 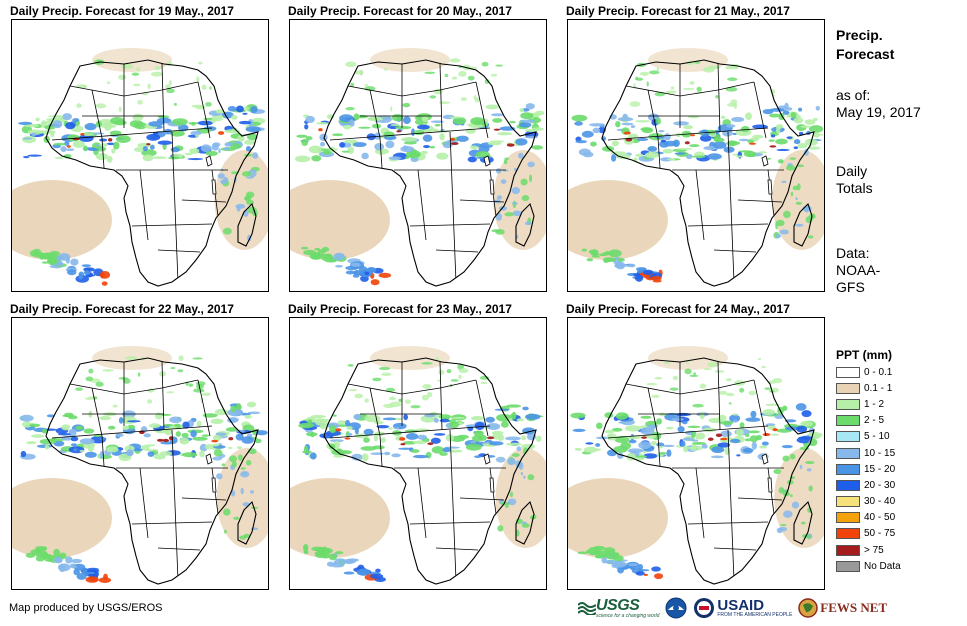 What do you see at coordinates (865, 54) in the screenshot?
I see `sidebar-title-line2: Forecast` at bounding box center [865, 54].